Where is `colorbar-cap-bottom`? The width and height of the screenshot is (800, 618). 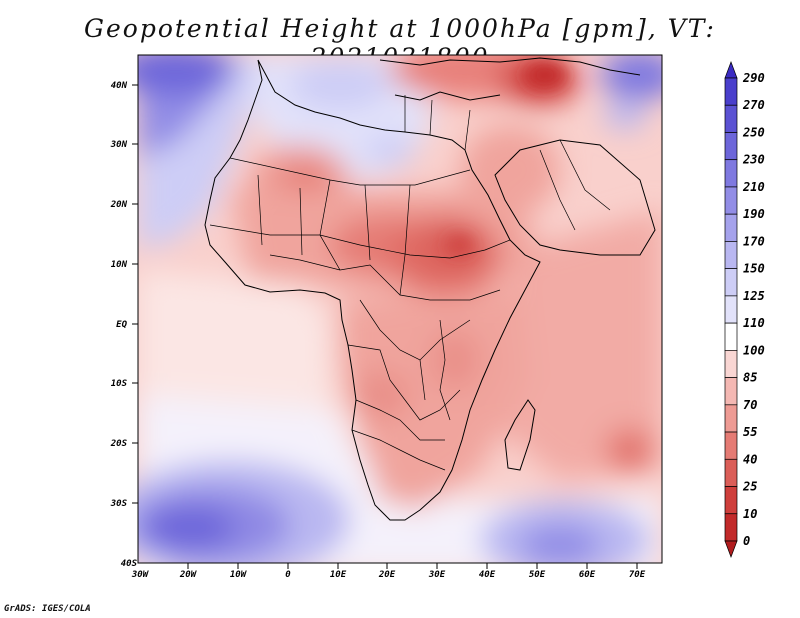 colorbar-cap-bottom is located at coordinates (731, 549).